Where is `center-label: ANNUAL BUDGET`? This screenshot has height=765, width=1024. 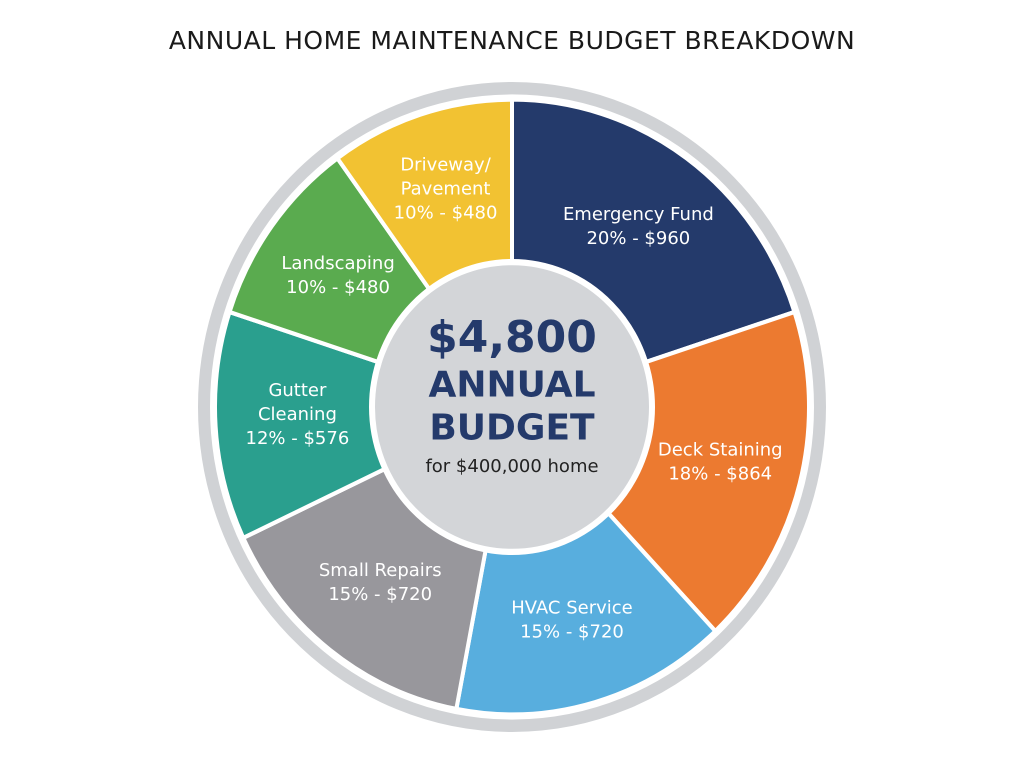 center-label: ANNUAL BUDGET is located at coordinates (511, 407).